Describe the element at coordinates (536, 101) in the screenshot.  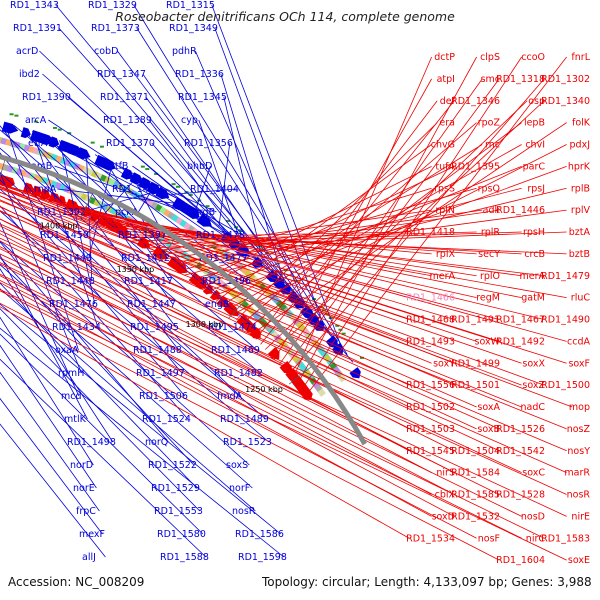
I see `gene-label: osp` at that location.